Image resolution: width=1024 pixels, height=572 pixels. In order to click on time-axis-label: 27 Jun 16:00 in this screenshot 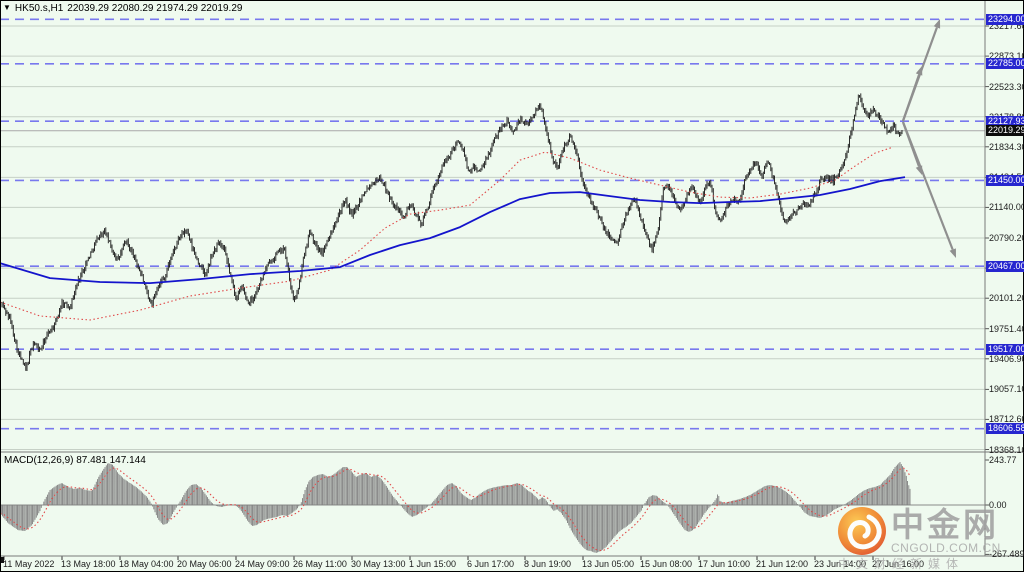, I will do `click(898, 564)`.